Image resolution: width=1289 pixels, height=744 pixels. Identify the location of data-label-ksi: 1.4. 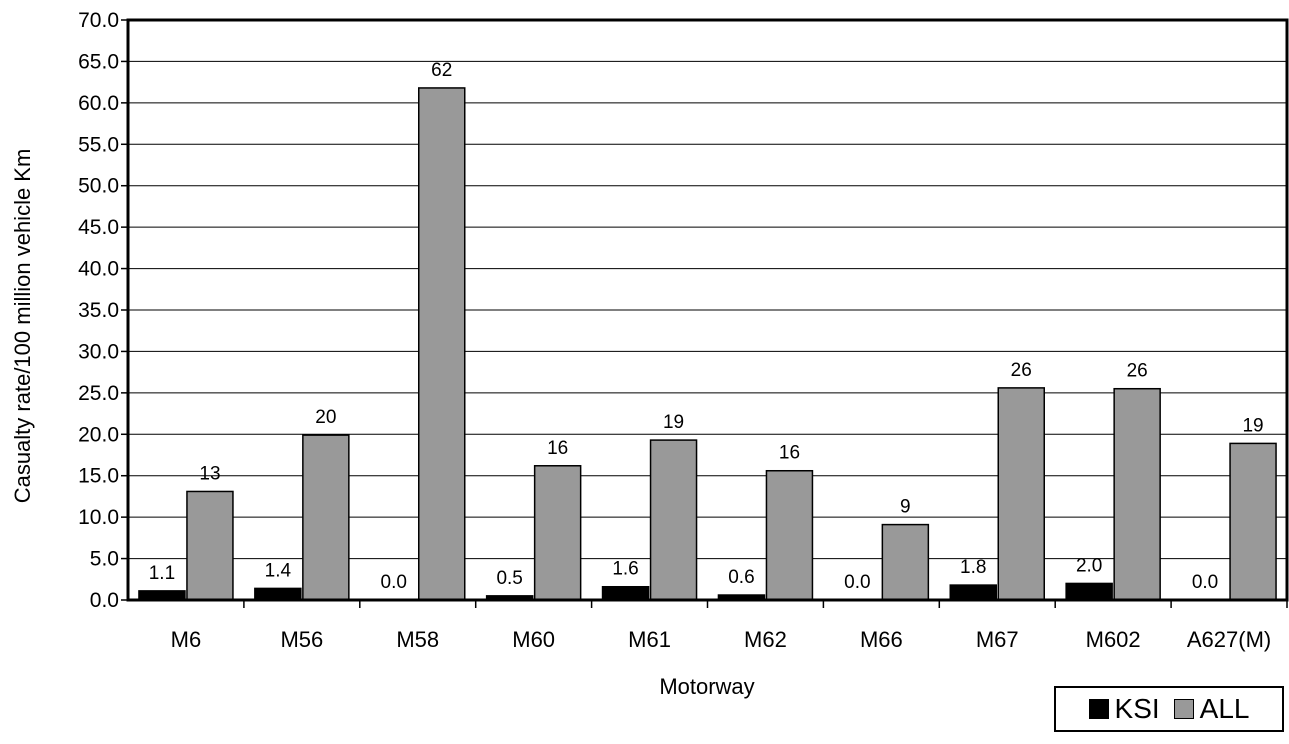
(278, 570).